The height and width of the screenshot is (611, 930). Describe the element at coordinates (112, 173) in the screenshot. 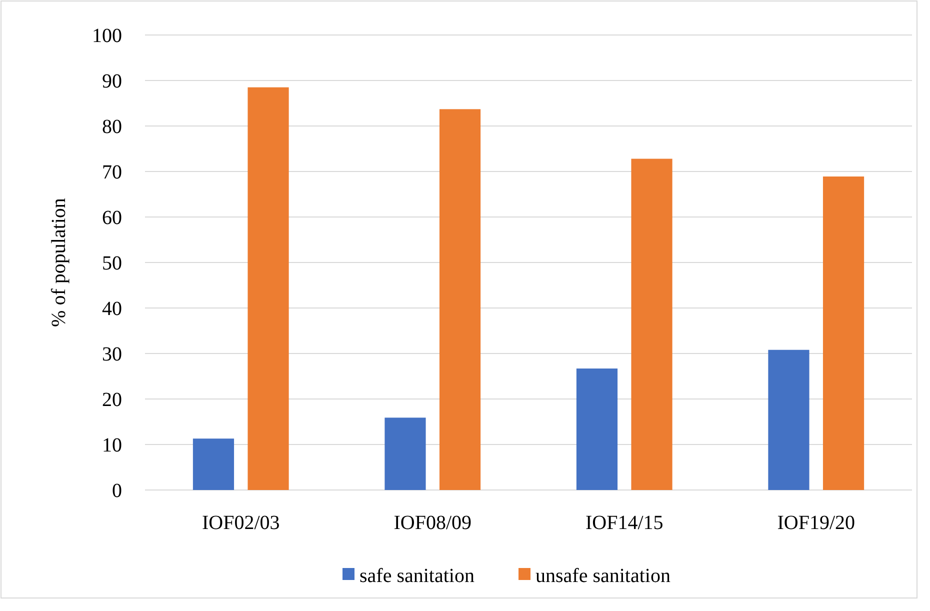

I see `y-tick-label: 70` at that location.